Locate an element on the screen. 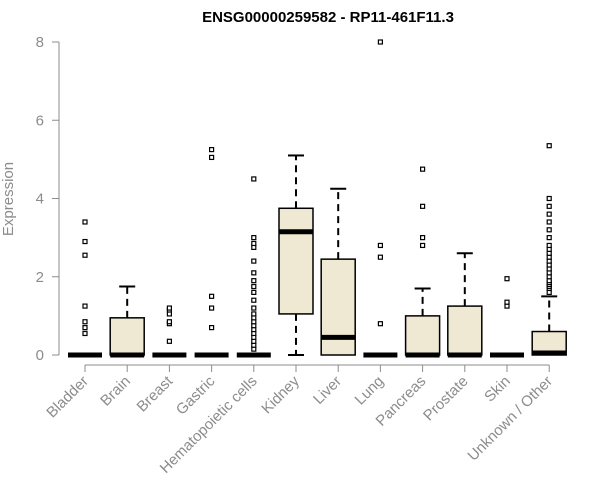 This screenshot has height=500, width=600. chart-title: ENSG00000259582 - RP11-461F11.3 is located at coordinates (328, 17).